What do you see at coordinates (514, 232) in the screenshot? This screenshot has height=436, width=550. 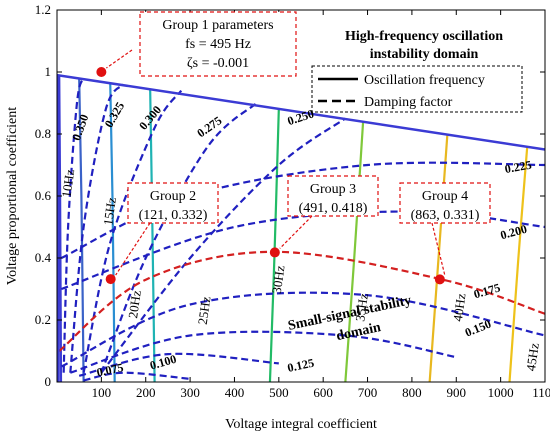 I see `damping-label-6: 0.200` at bounding box center [514, 232].